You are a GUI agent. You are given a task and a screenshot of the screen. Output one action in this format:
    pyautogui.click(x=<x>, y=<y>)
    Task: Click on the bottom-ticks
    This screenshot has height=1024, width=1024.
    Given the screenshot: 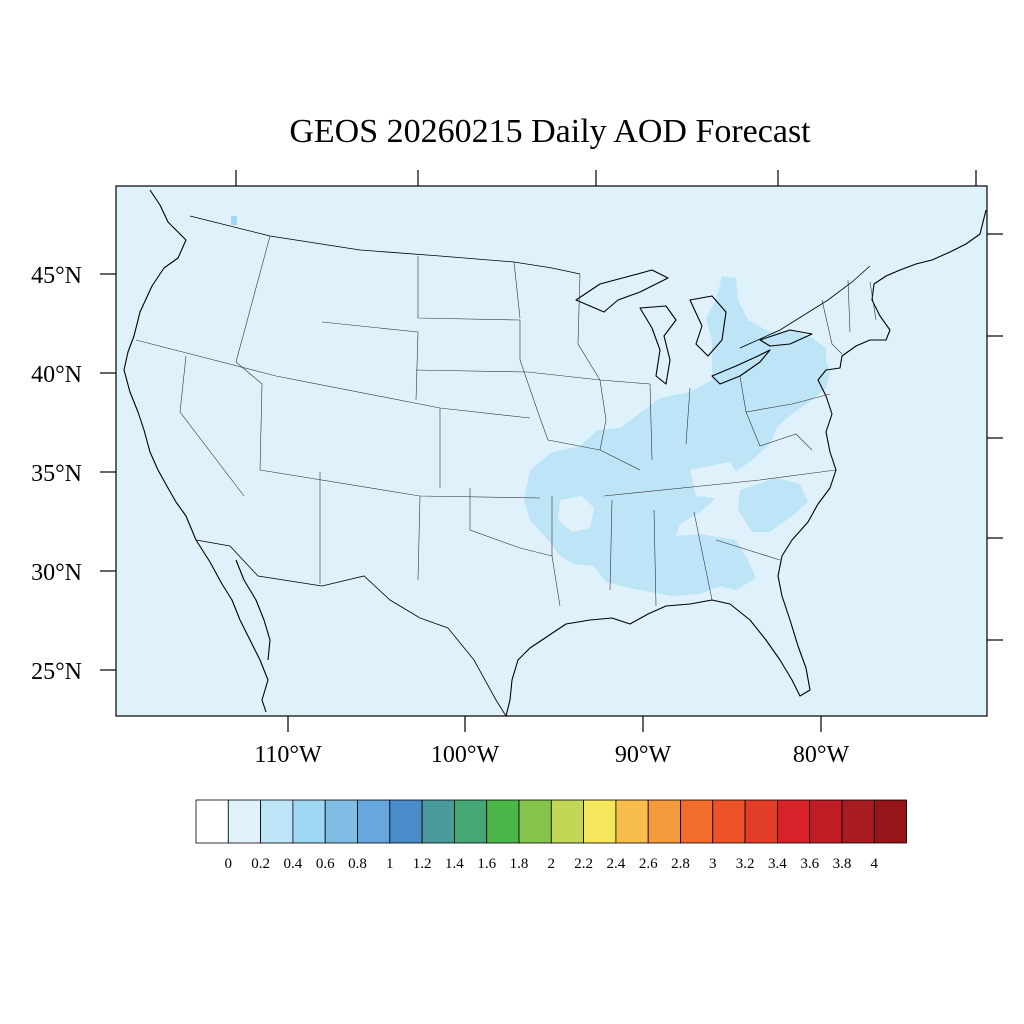 What is the action you would take?
    pyautogui.click(x=554, y=724)
    